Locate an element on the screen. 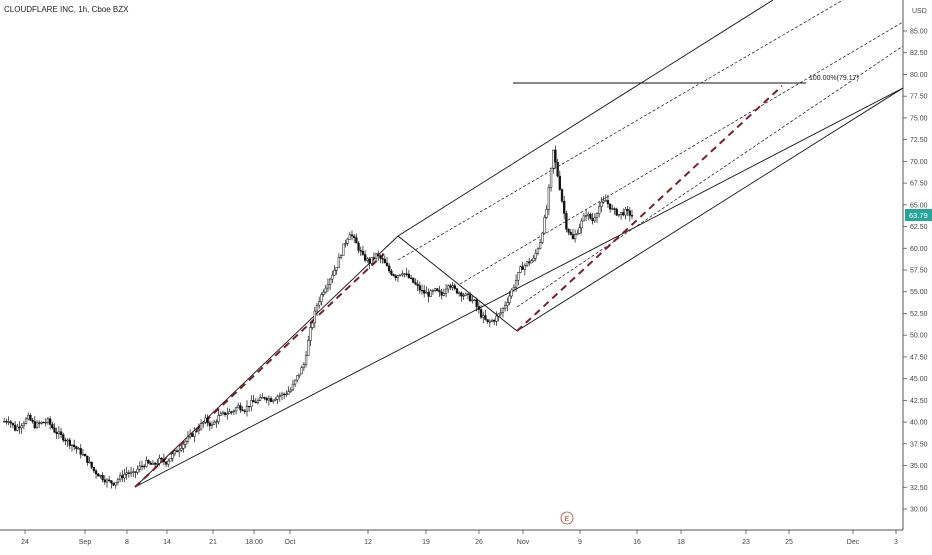 This screenshot has height=555, width=932. y-tick-label: 47.50 is located at coordinates (919, 357).